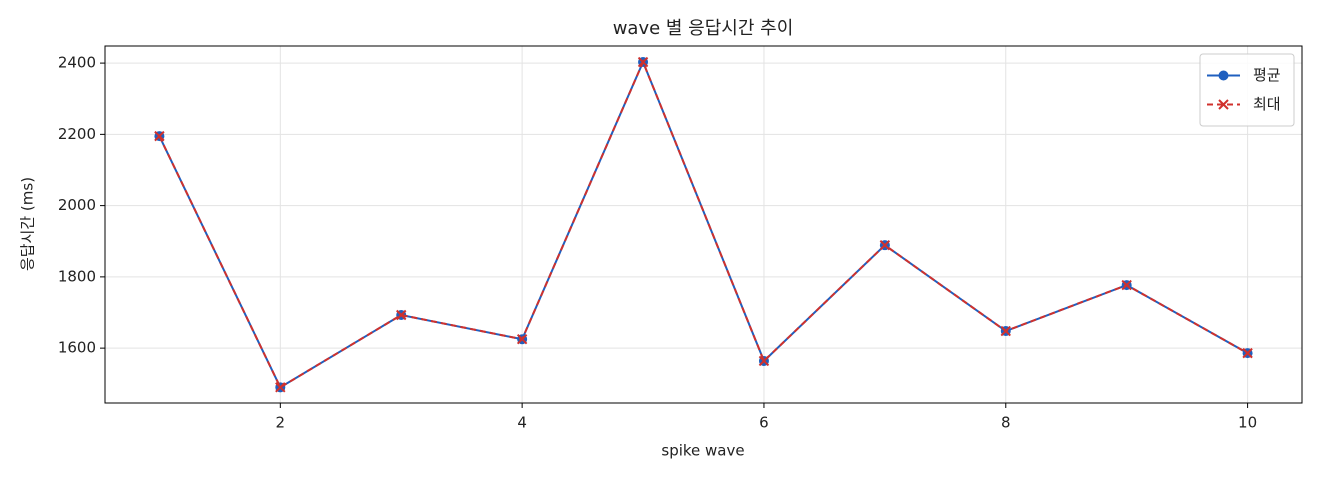 The width and height of the screenshot is (1320, 480). Describe the element at coordinates (764, 423) in the screenshot. I see `x-tick-label: 6` at that location.